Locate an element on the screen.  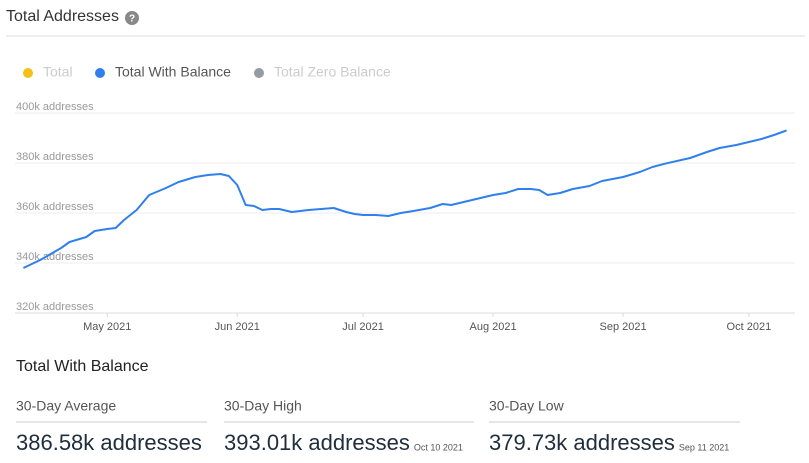
stat-date: Oct 10 2021 is located at coordinates (438, 447).